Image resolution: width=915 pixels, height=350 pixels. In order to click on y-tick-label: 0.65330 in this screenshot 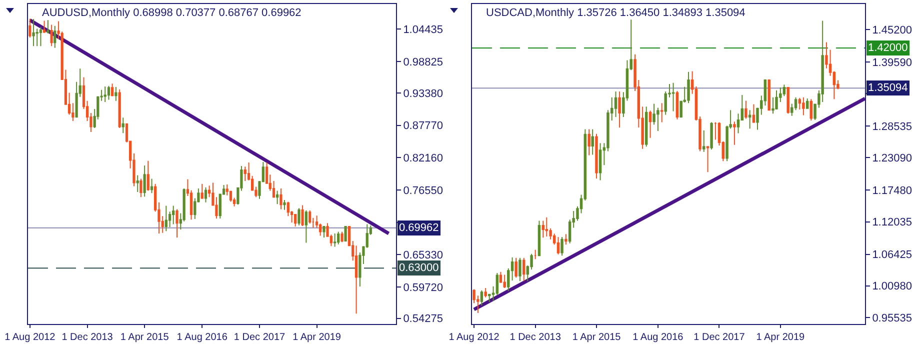, I will do `click(423, 255)`.